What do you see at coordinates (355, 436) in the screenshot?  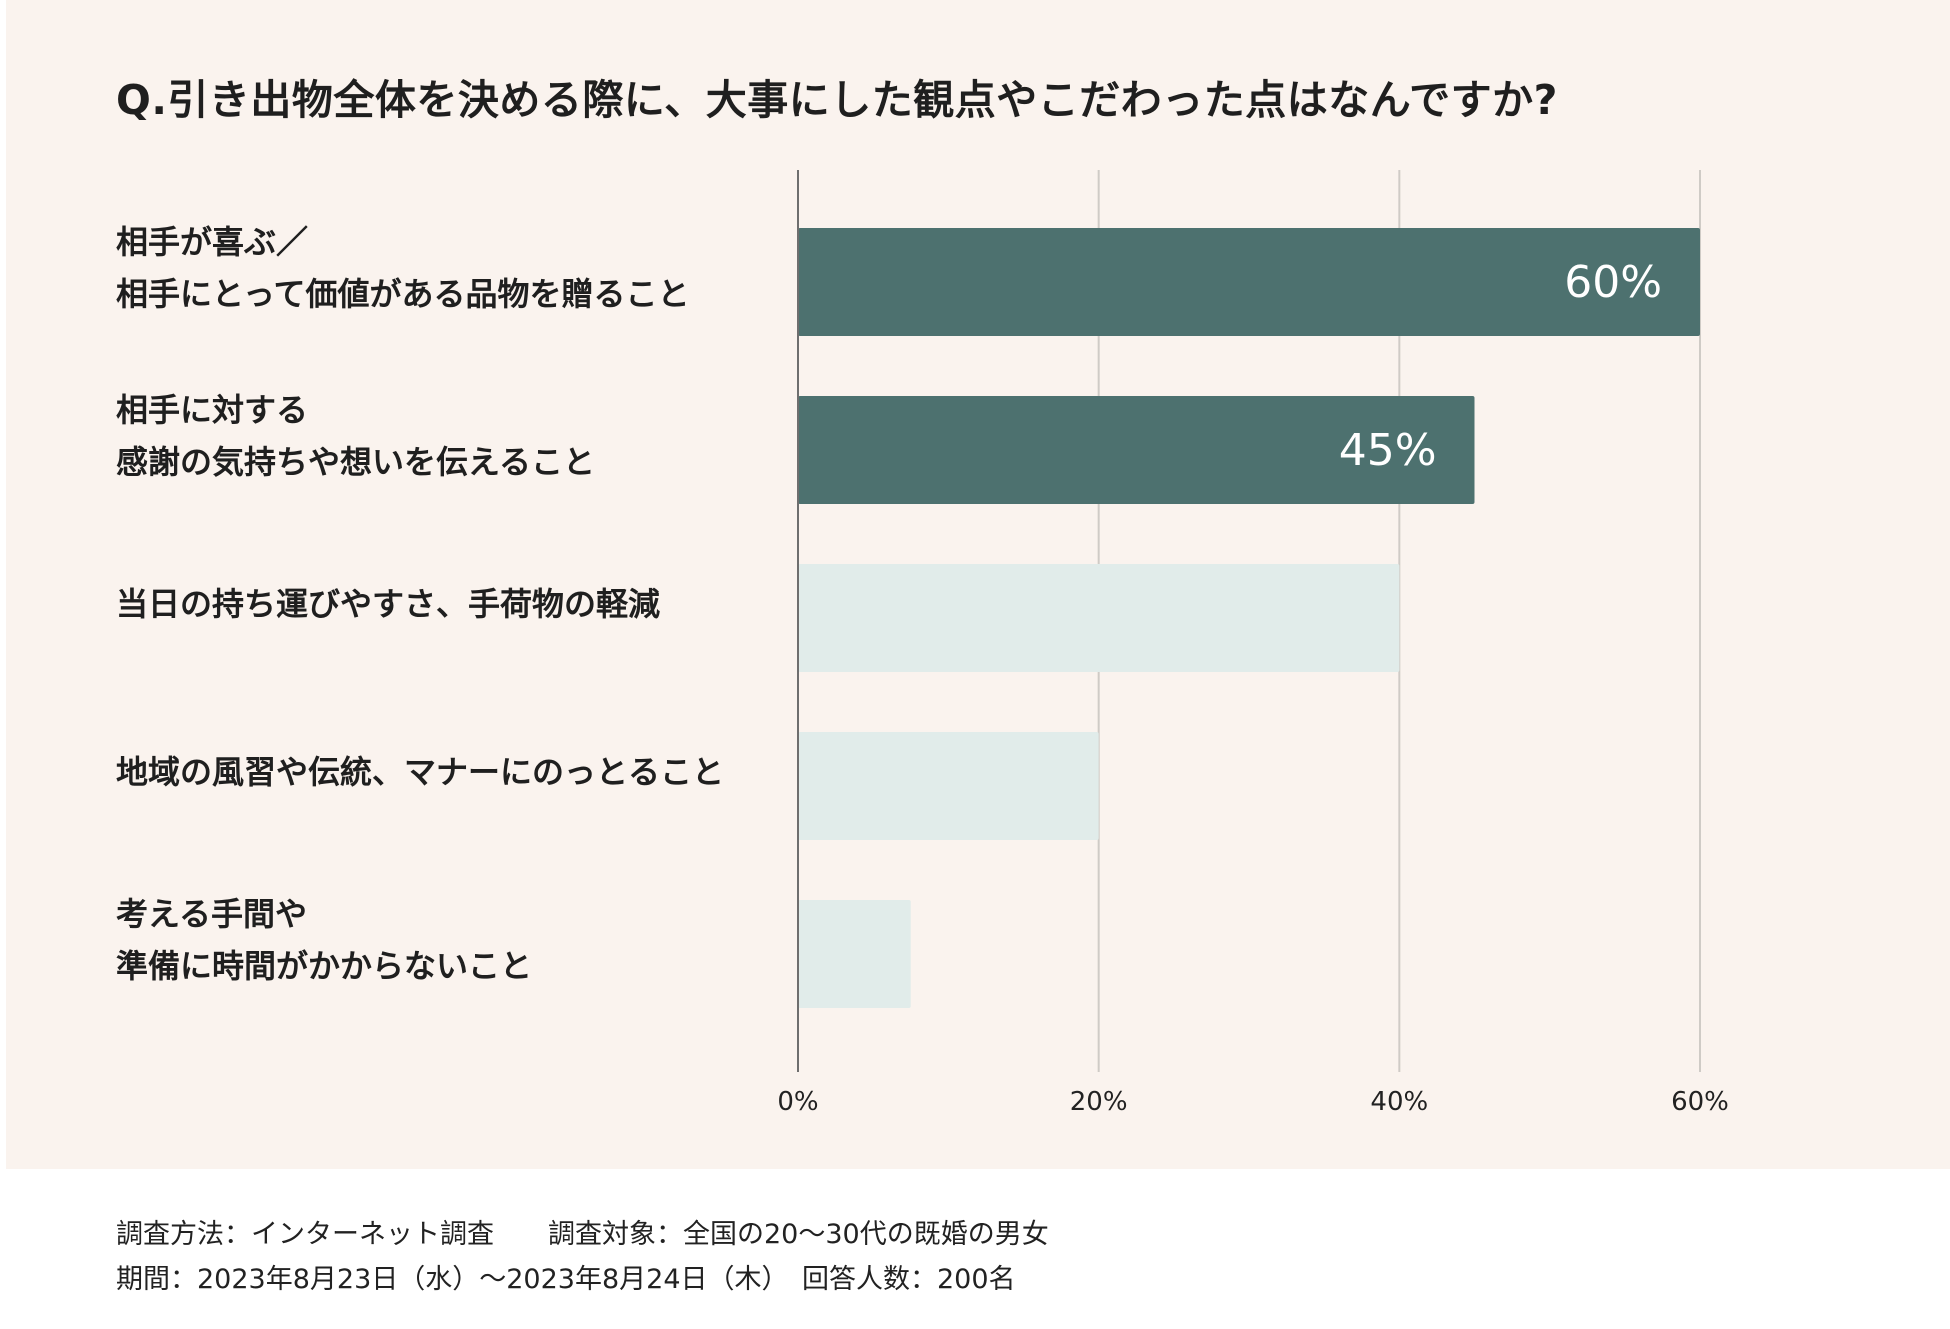 I see `category-label-2: 相手に対する感謝の気持ちや想いを伝えること` at bounding box center [355, 436].